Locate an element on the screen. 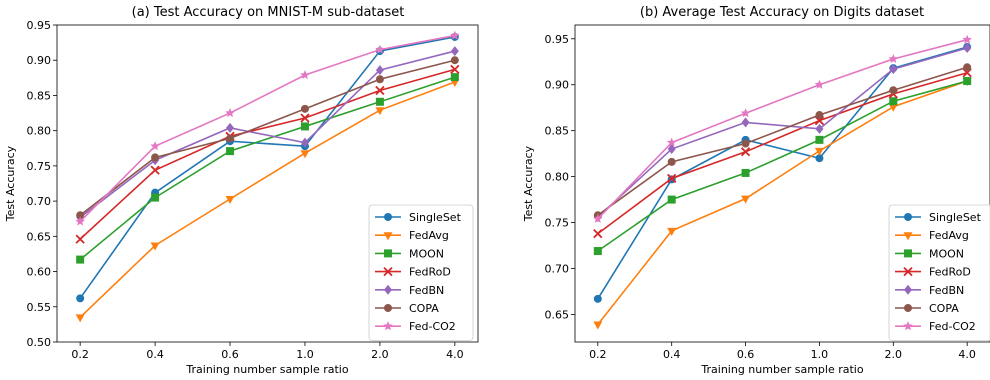 The image size is (990, 380). y-tick-label: 0.60 is located at coordinates (39, 272).